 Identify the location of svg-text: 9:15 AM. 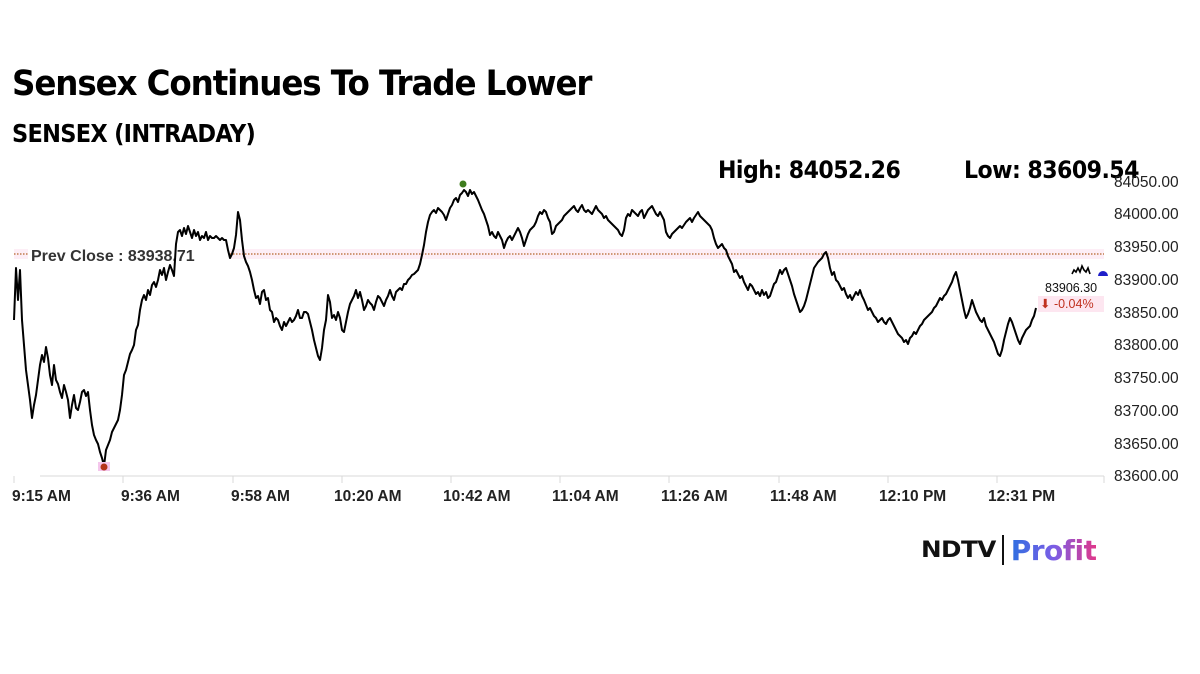
(41, 496).